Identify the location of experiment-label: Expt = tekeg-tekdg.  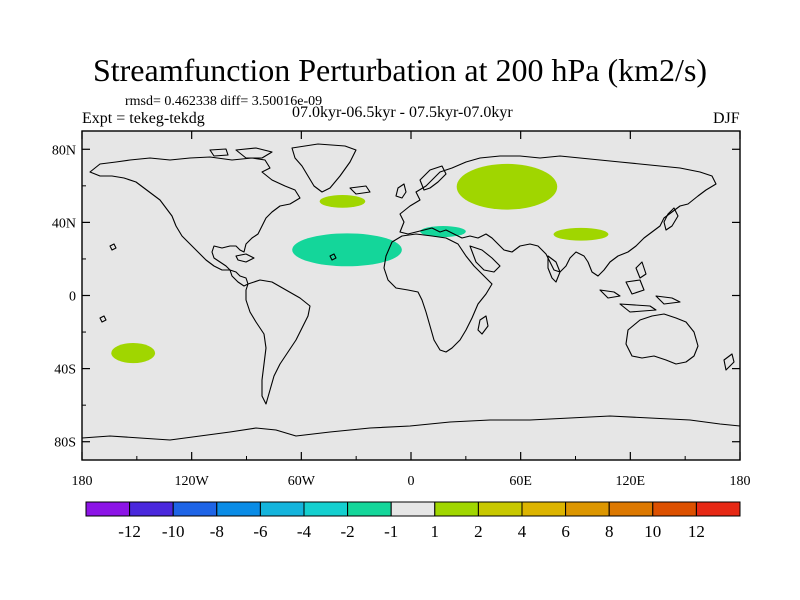
(143, 118).